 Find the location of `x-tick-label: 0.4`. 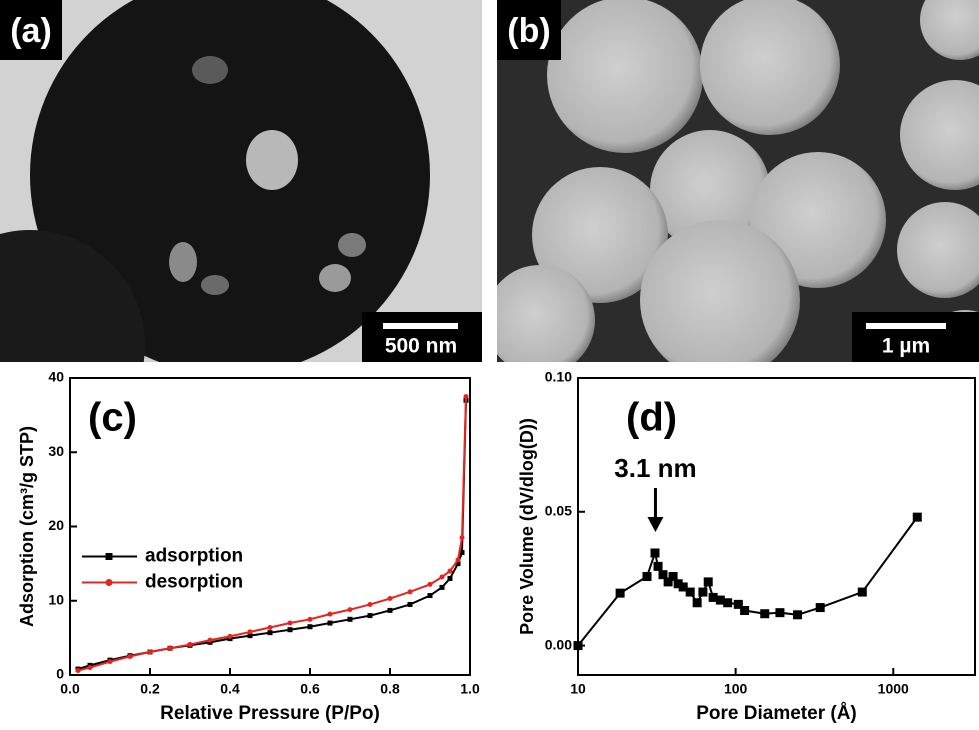

x-tick-label: 0.4 is located at coordinates (230, 689).